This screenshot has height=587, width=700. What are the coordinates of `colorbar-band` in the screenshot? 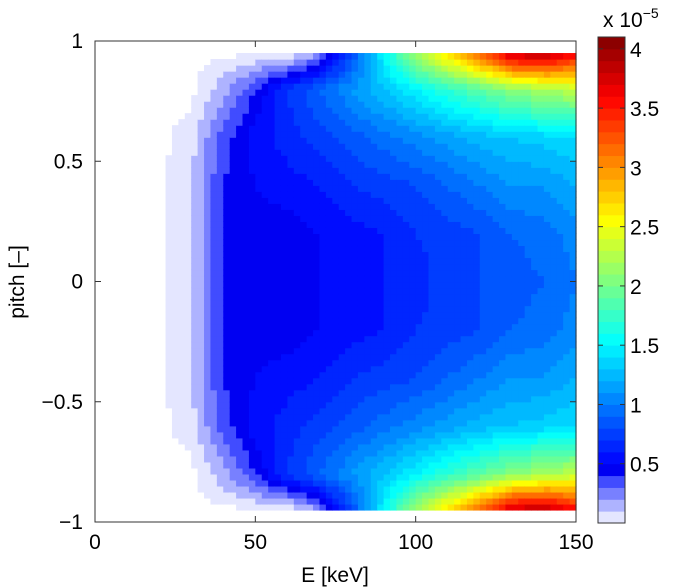 It's located at (611, 505).